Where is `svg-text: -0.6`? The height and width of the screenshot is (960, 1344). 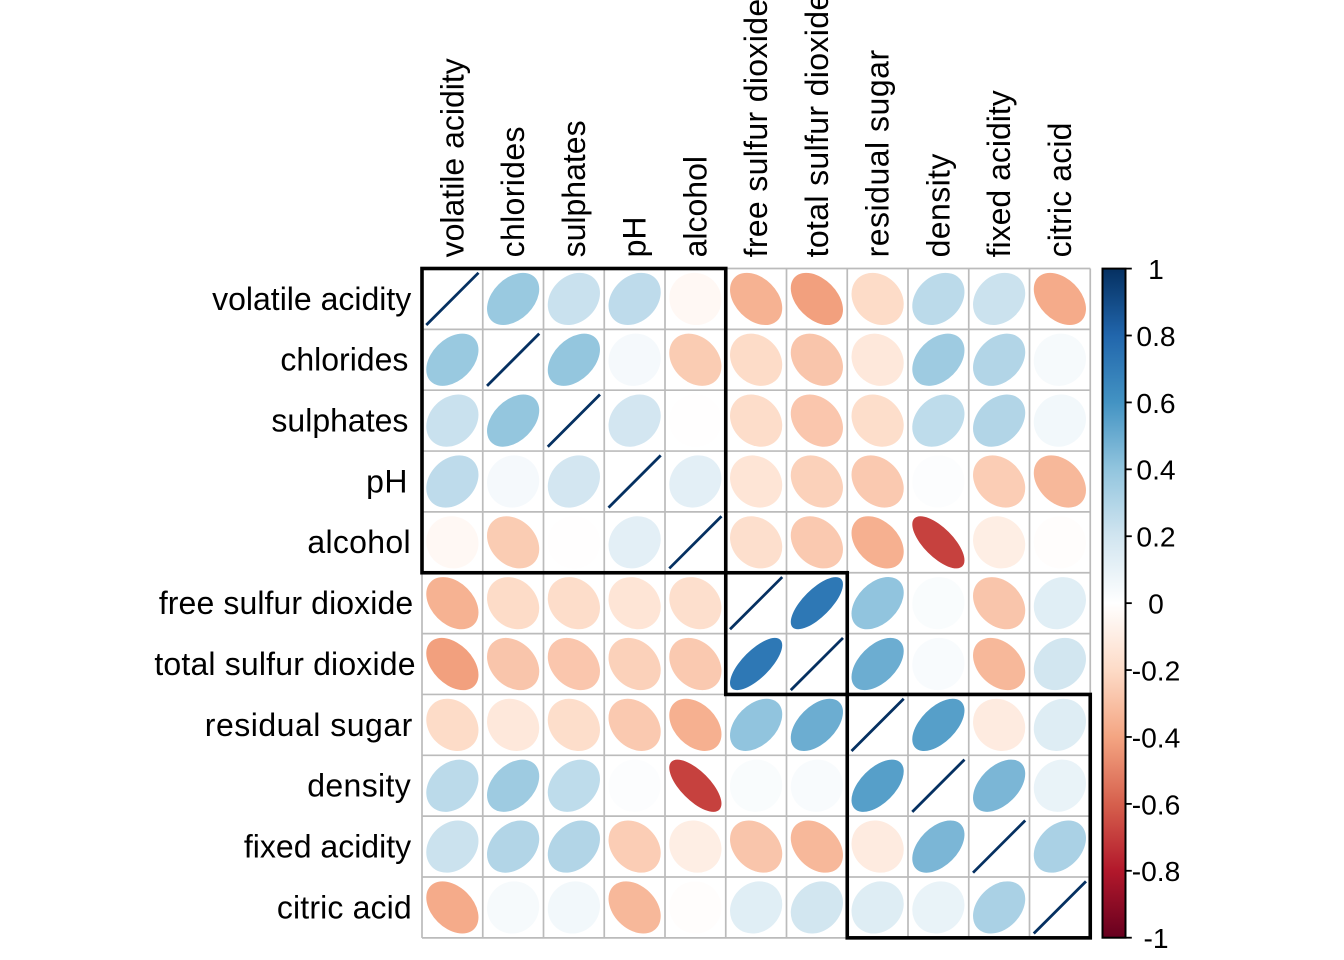 svg-text: -0.6 is located at coordinates (1156, 804).